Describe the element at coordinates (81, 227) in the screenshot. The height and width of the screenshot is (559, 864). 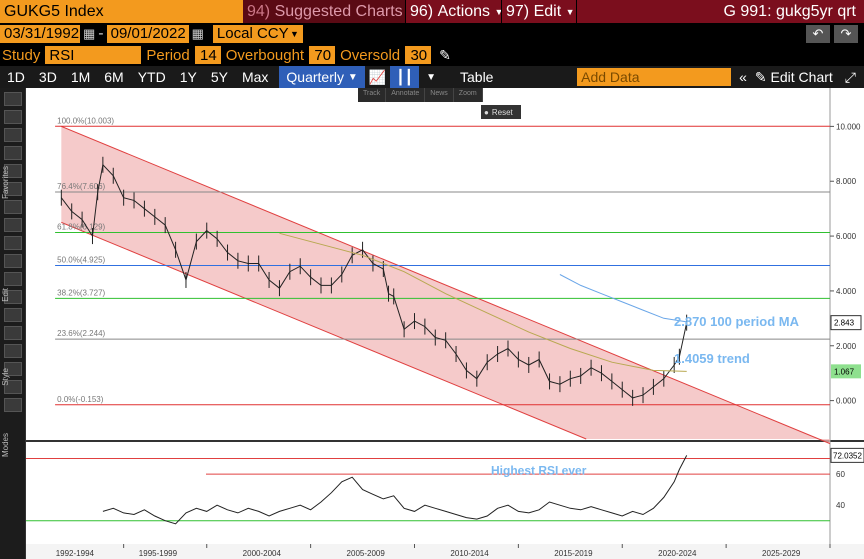
I see `fib-level-label: 61.8%(6.129)` at that location.